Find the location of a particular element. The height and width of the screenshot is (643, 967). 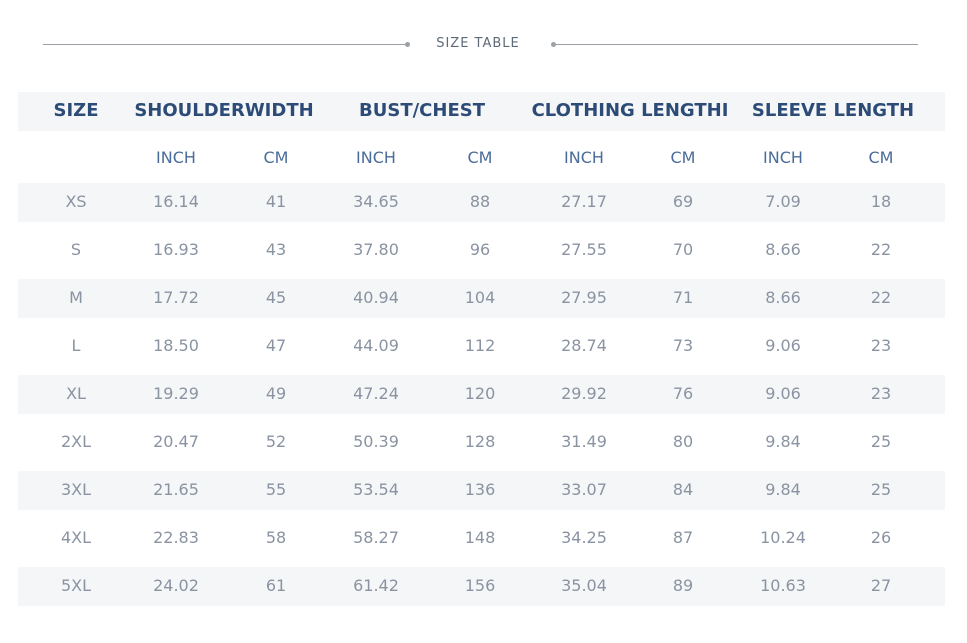

cell-value: 18.50 is located at coordinates (176, 345).